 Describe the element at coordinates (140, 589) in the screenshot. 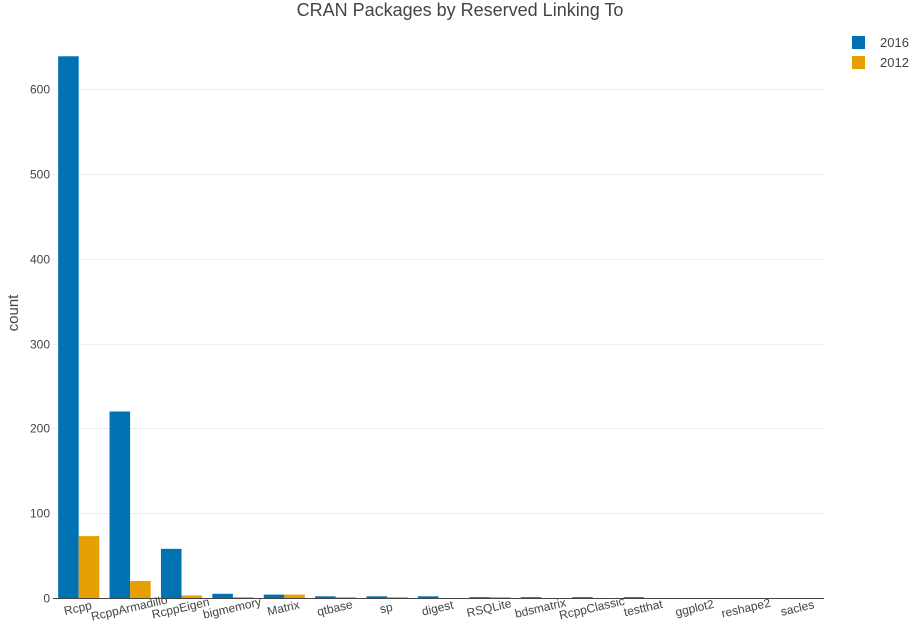

I see `bar-2012-RcppArmadillo` at that location.